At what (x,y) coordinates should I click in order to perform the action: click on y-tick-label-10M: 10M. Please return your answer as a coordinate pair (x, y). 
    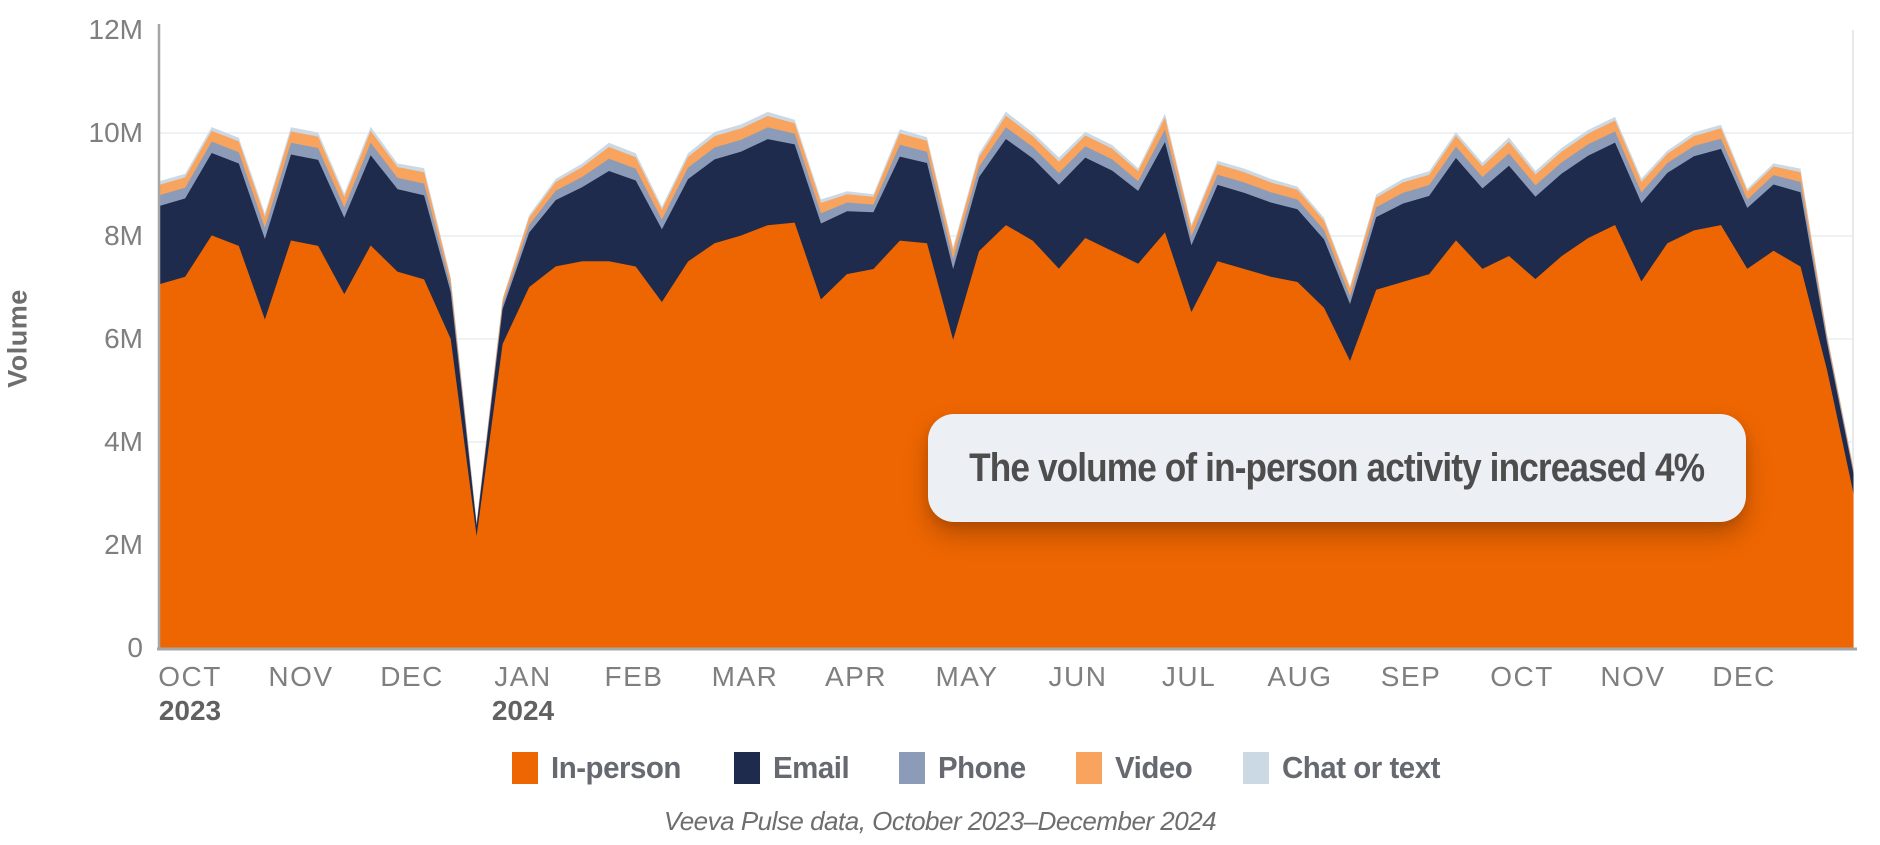
    Looking at the image, I should click on (116, 132).